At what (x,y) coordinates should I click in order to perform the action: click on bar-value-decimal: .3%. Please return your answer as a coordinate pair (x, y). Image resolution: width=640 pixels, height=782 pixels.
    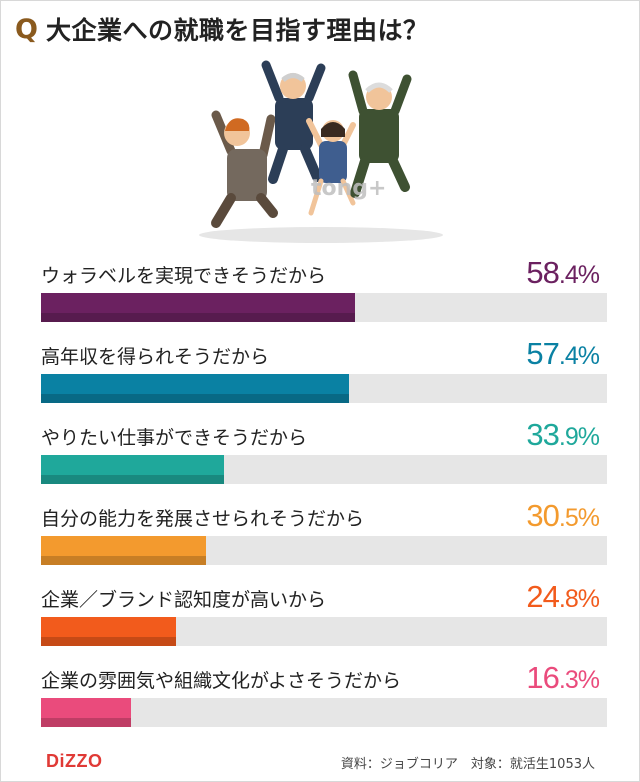
    Looking at the image, I should click on (579, 680).